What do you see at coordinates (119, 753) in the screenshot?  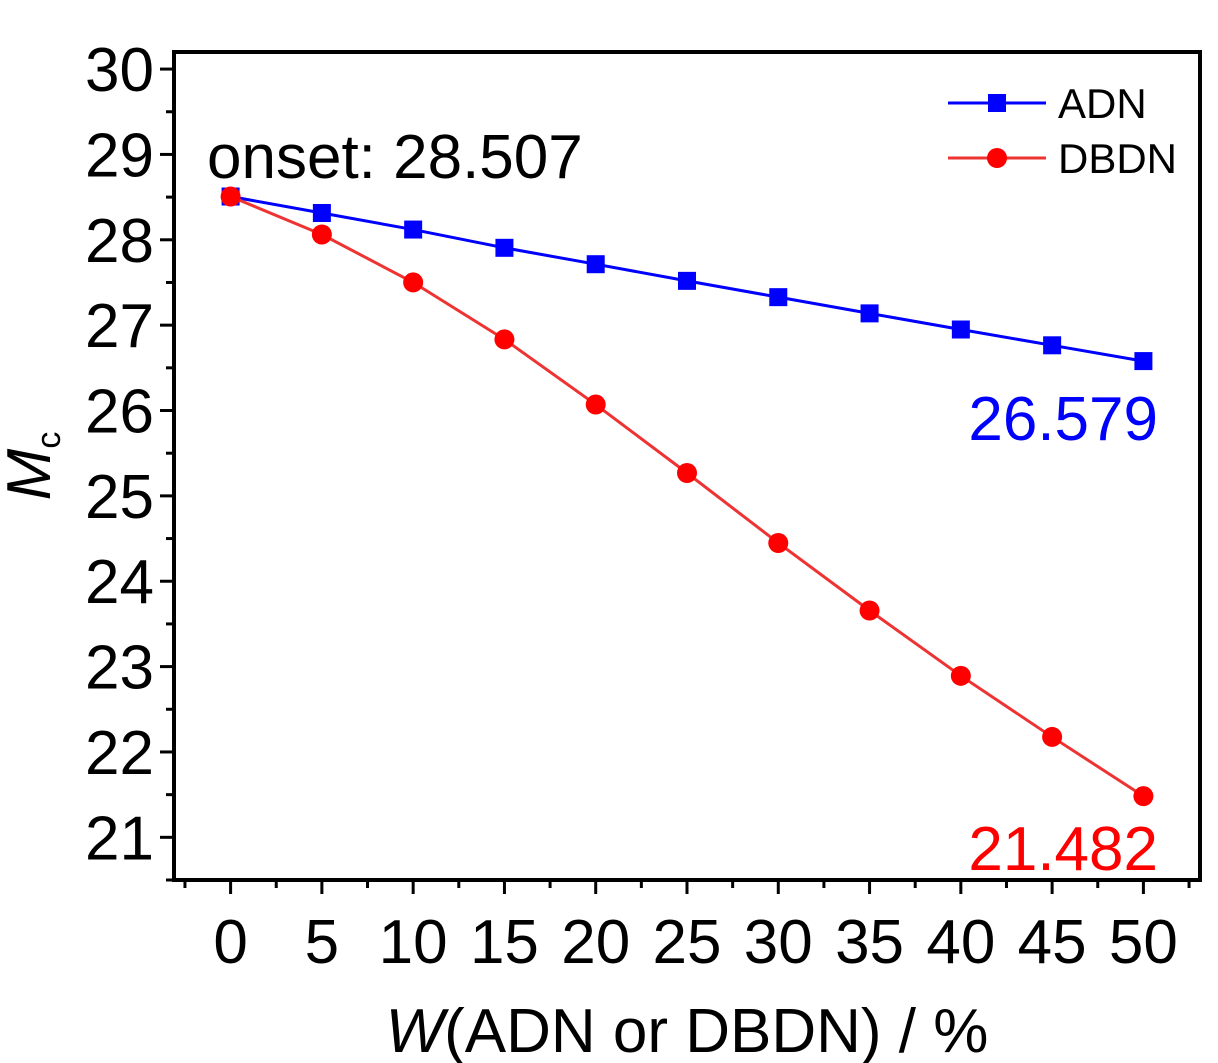 I see `y-tick-label: 22` at bounding box center [119, 753].